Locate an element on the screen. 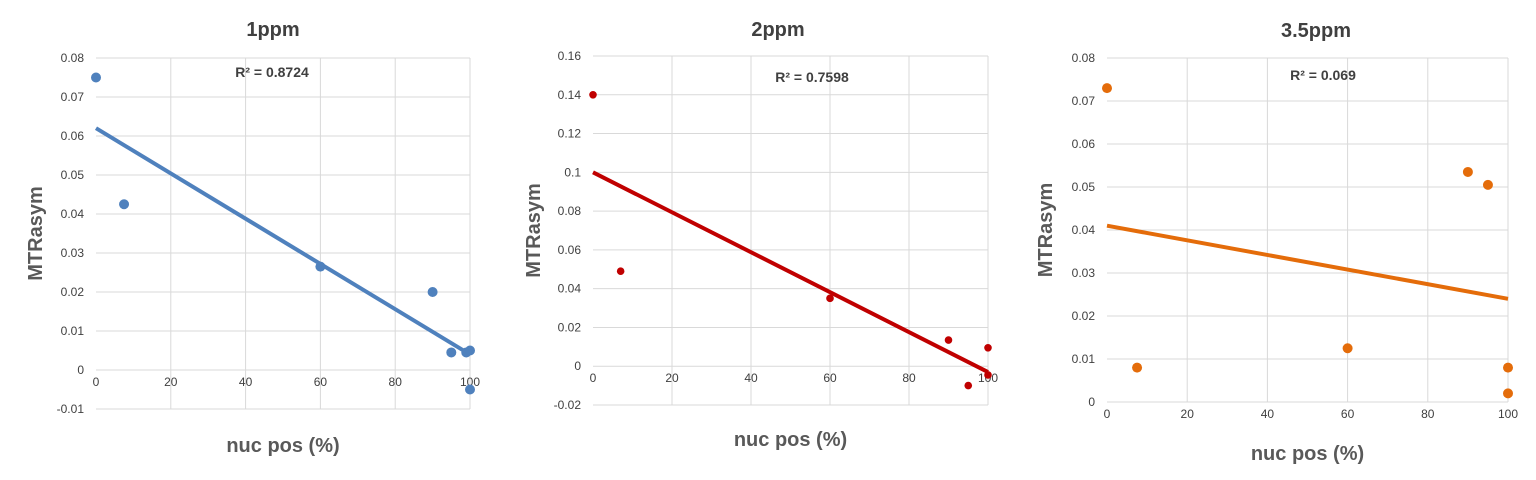 The width and height of the screenshot is (1536, 480). chart-2-r-squared-label: R² = 0.7598 is located at coordinates (812, 77).